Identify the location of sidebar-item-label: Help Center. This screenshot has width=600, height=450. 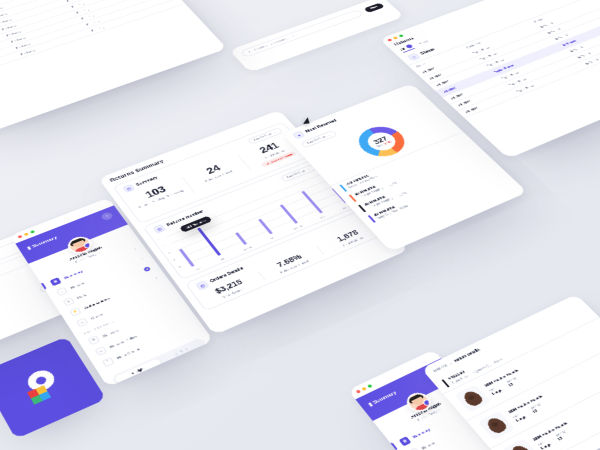
(128, 353).